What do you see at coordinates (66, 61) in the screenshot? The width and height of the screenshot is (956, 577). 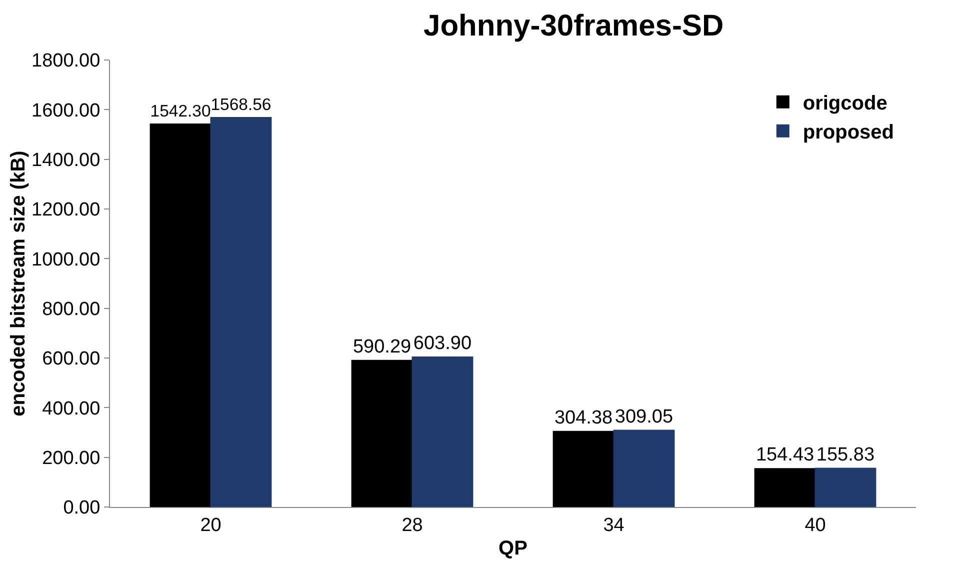 I see `y-tick-label: 1800.00` at bounding box center [66, 61].